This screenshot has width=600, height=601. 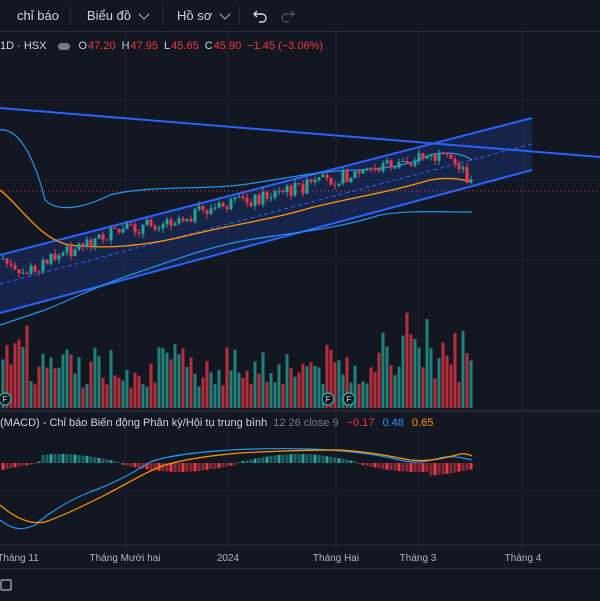 I want to click on profile-dropdown: Hồ sơ, so click(x=204, y=15).